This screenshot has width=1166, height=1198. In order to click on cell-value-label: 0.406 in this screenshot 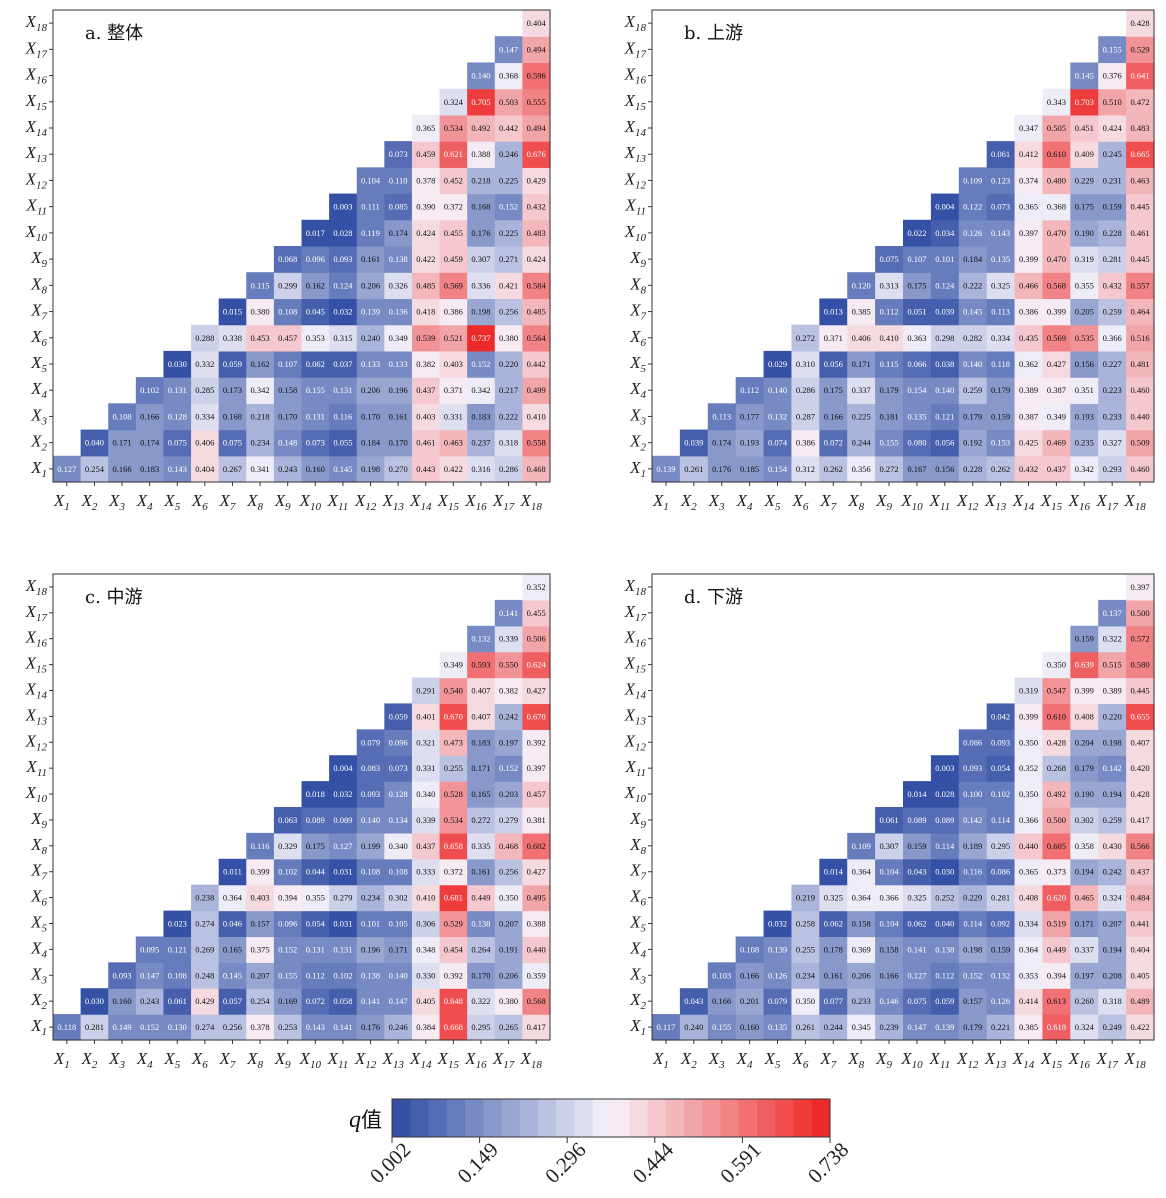, I will do `click(861, 338)`.